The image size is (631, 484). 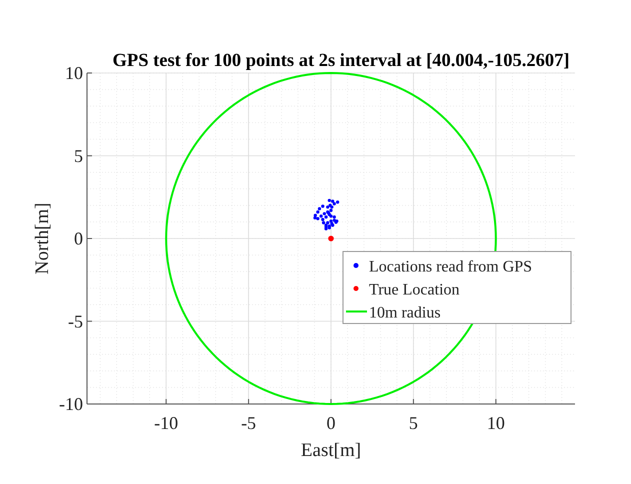 I want to click on y-tick-label: 10, so click(x=74, y=73).